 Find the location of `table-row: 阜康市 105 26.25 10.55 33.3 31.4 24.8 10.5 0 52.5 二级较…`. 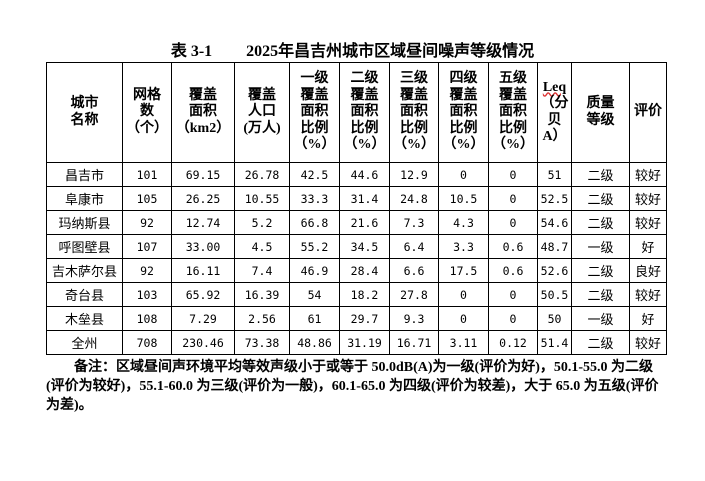

table-row: 阜康市 105 26.25 10.55 33.3 31.4 24.8 10.5 0 52.5 二级较… is located at coordinates (356, 198).